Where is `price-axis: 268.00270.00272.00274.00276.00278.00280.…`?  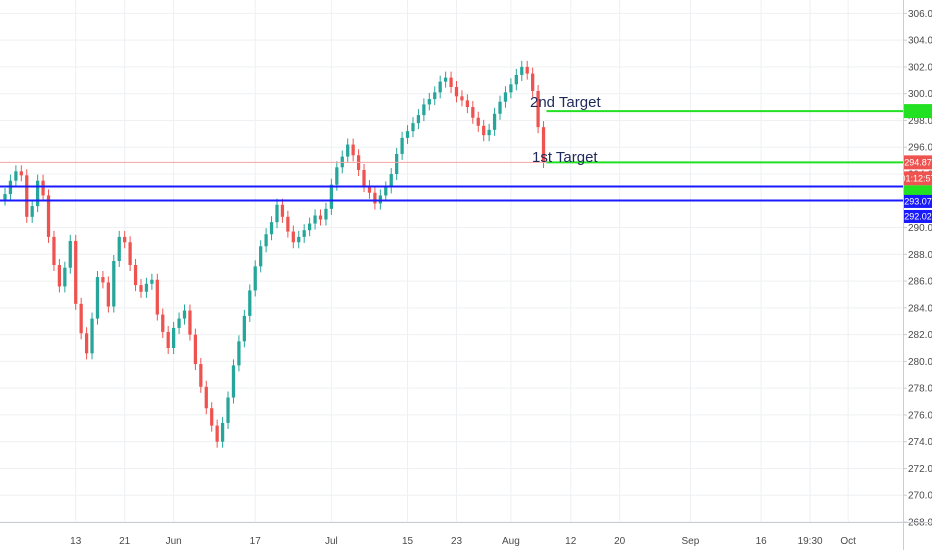
price-axis: 268.00270.00272.00274.00276.00278.00280.… is located at coordinates (917, 275).